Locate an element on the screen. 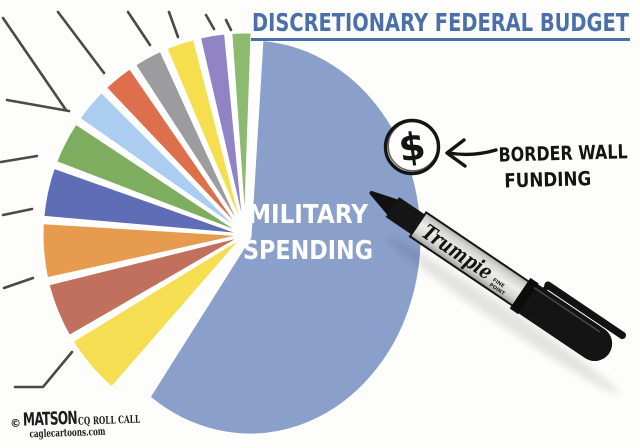 The height and width of the screenshot is (448, 640). pie-slice-slice-yellow-large is located at coordinates (158, 312).